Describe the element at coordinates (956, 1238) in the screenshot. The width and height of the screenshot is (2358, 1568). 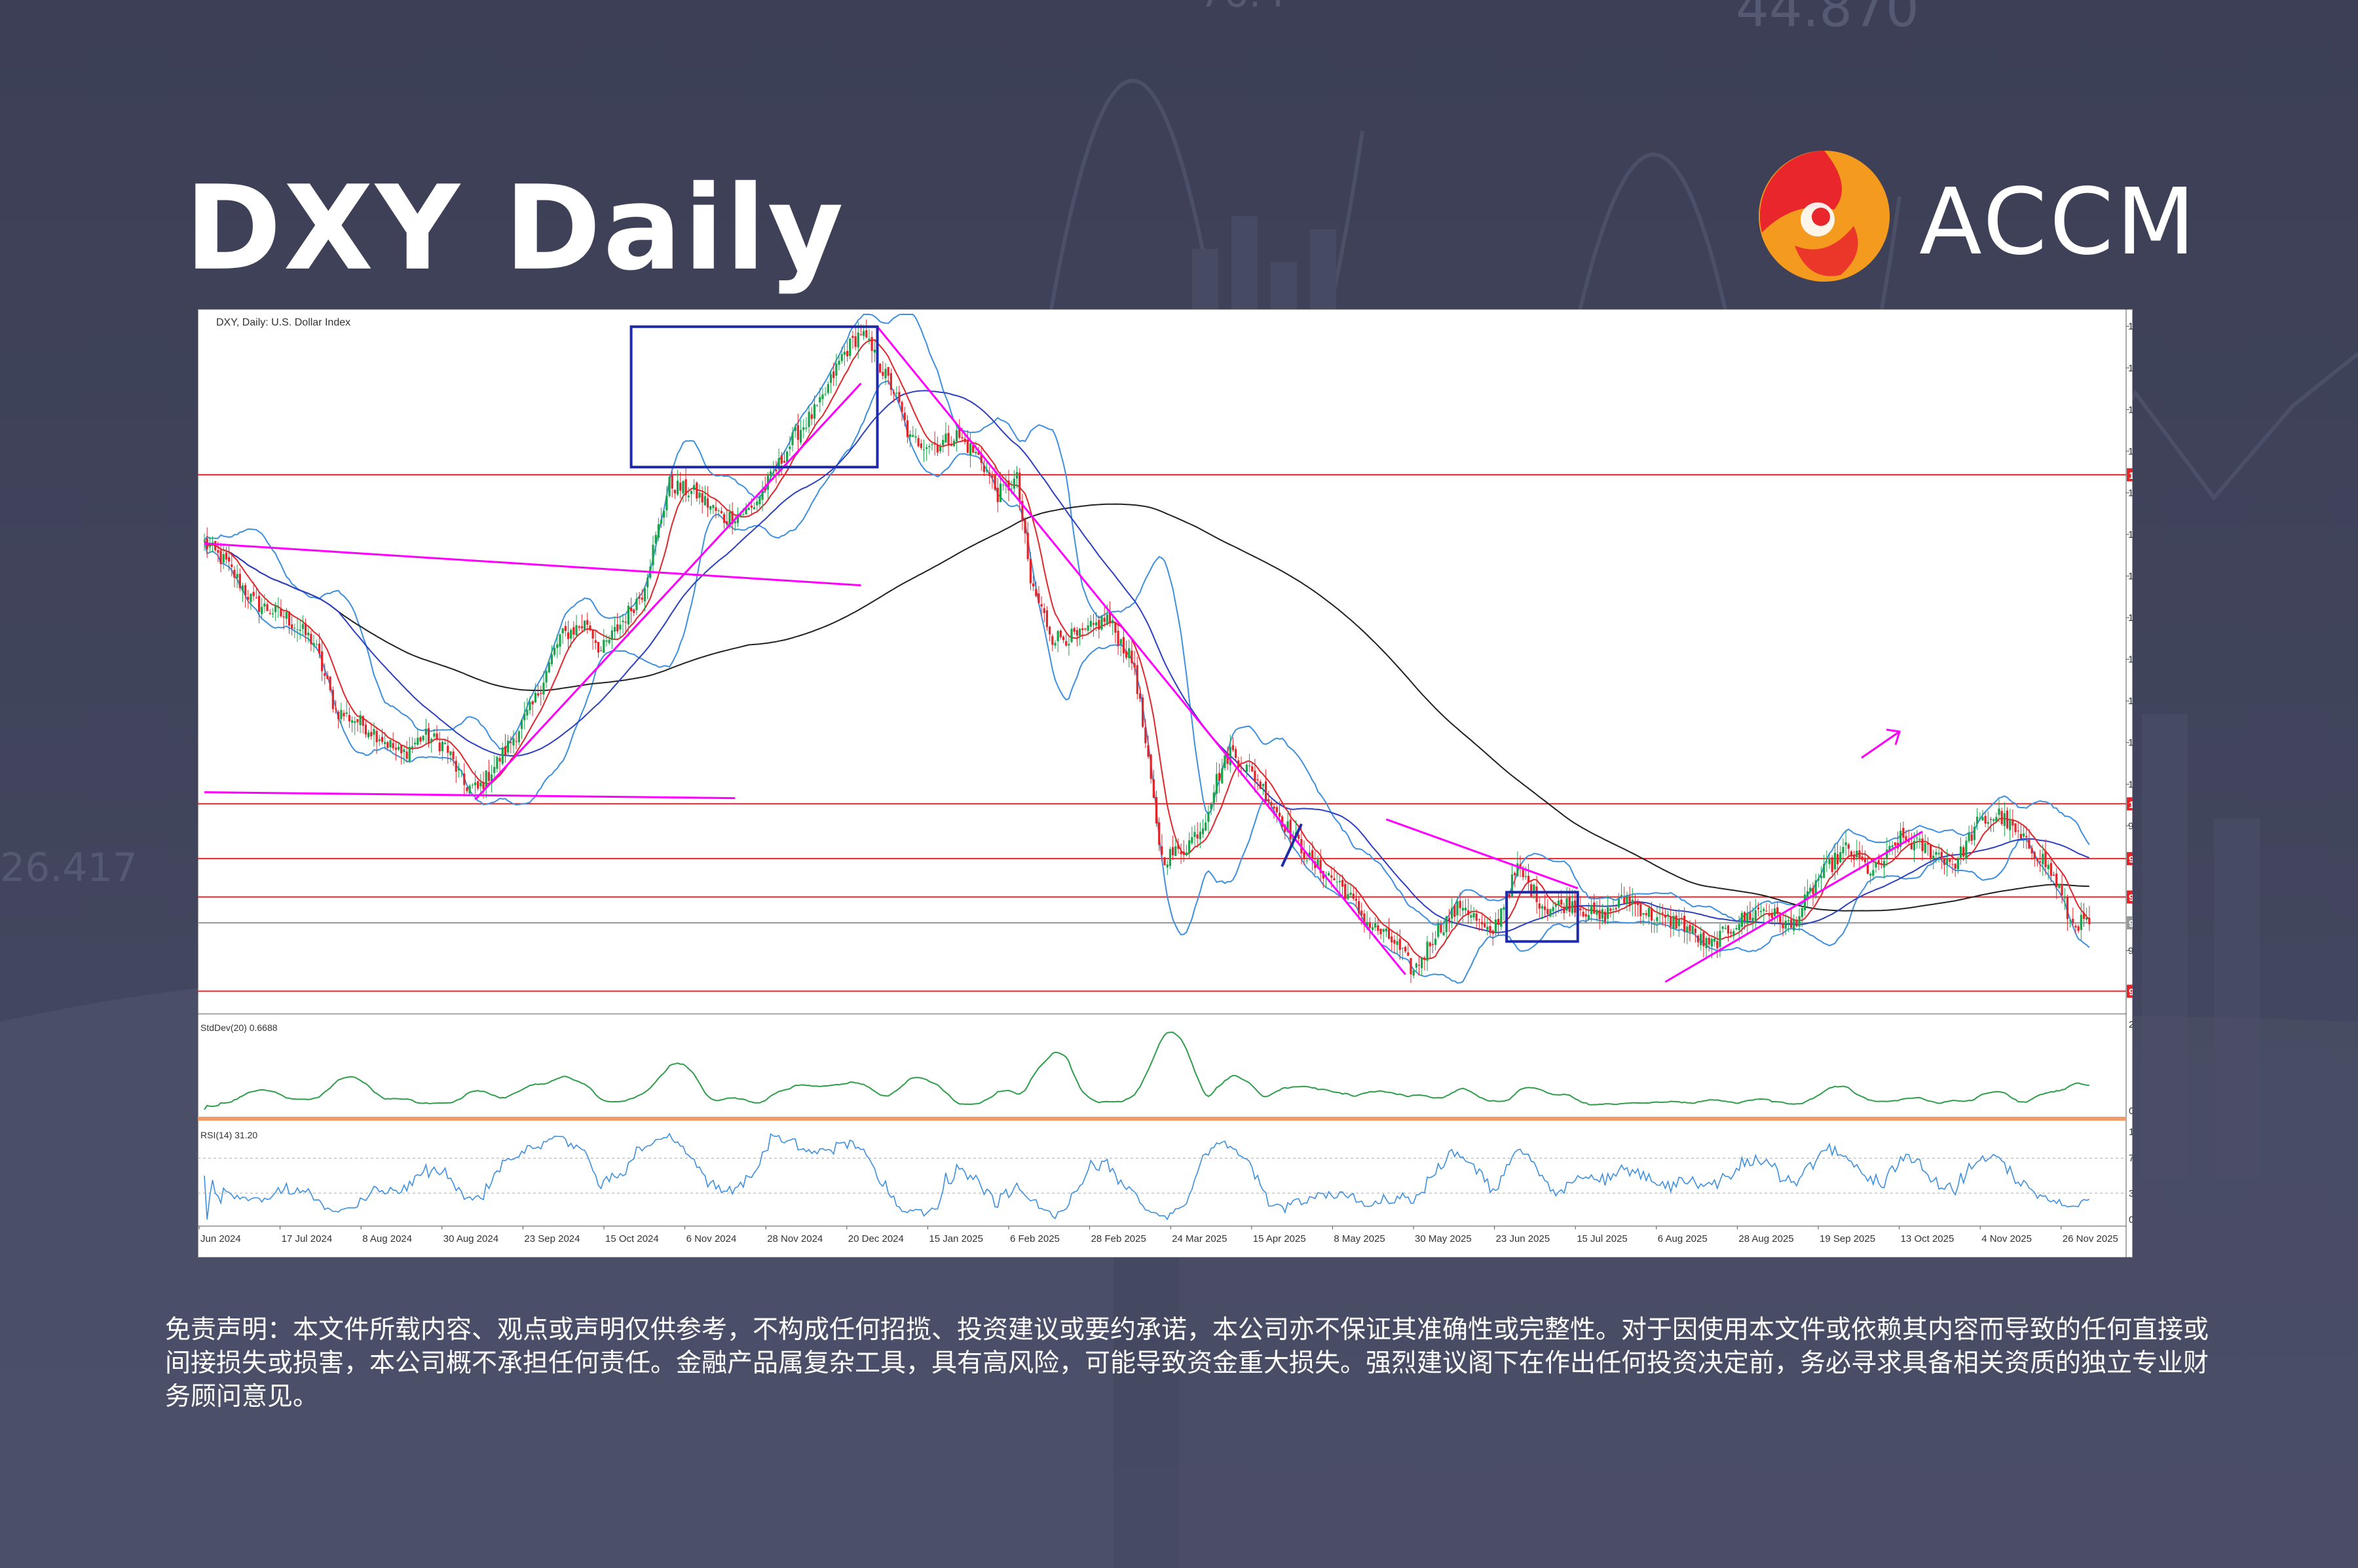
I see `date-tick-label: 15 Jan 2025` at that location.